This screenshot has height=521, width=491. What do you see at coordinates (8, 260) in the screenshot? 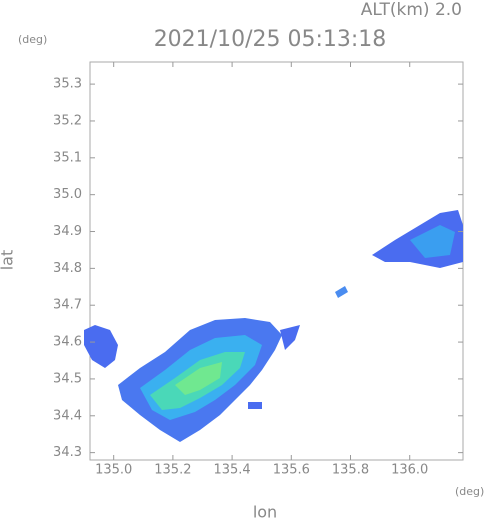
I see `y-axis-label: lat` at bounding box center [8, 260].